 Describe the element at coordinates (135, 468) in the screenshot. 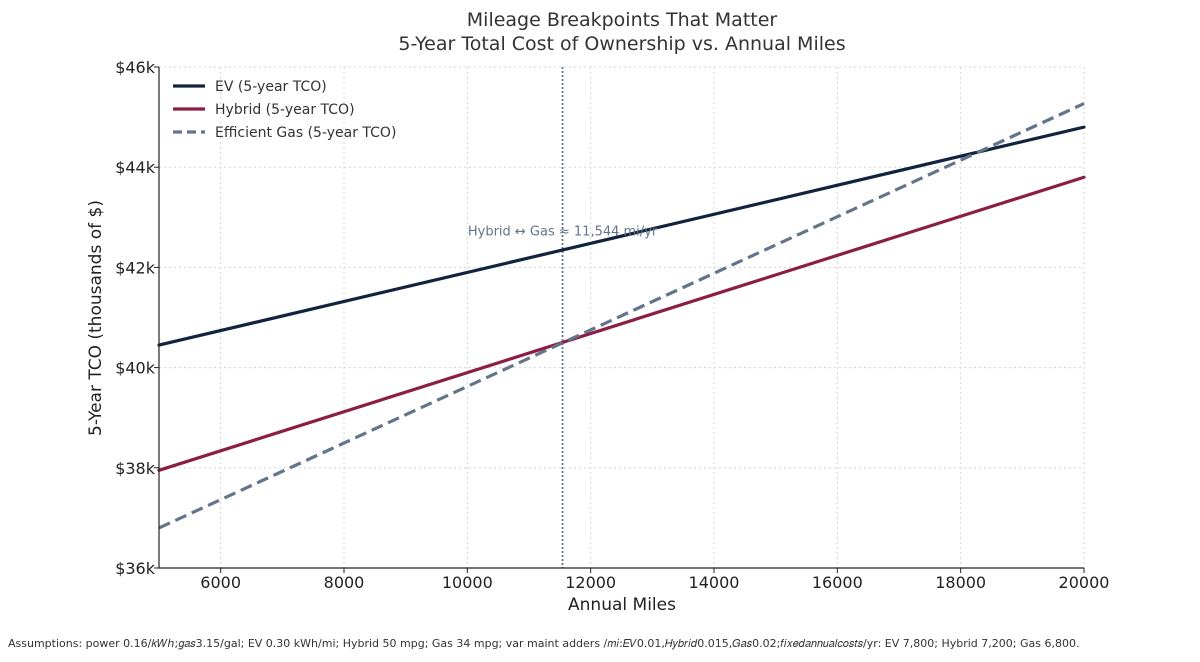

I see `y-tick-label: $38k` at that location.